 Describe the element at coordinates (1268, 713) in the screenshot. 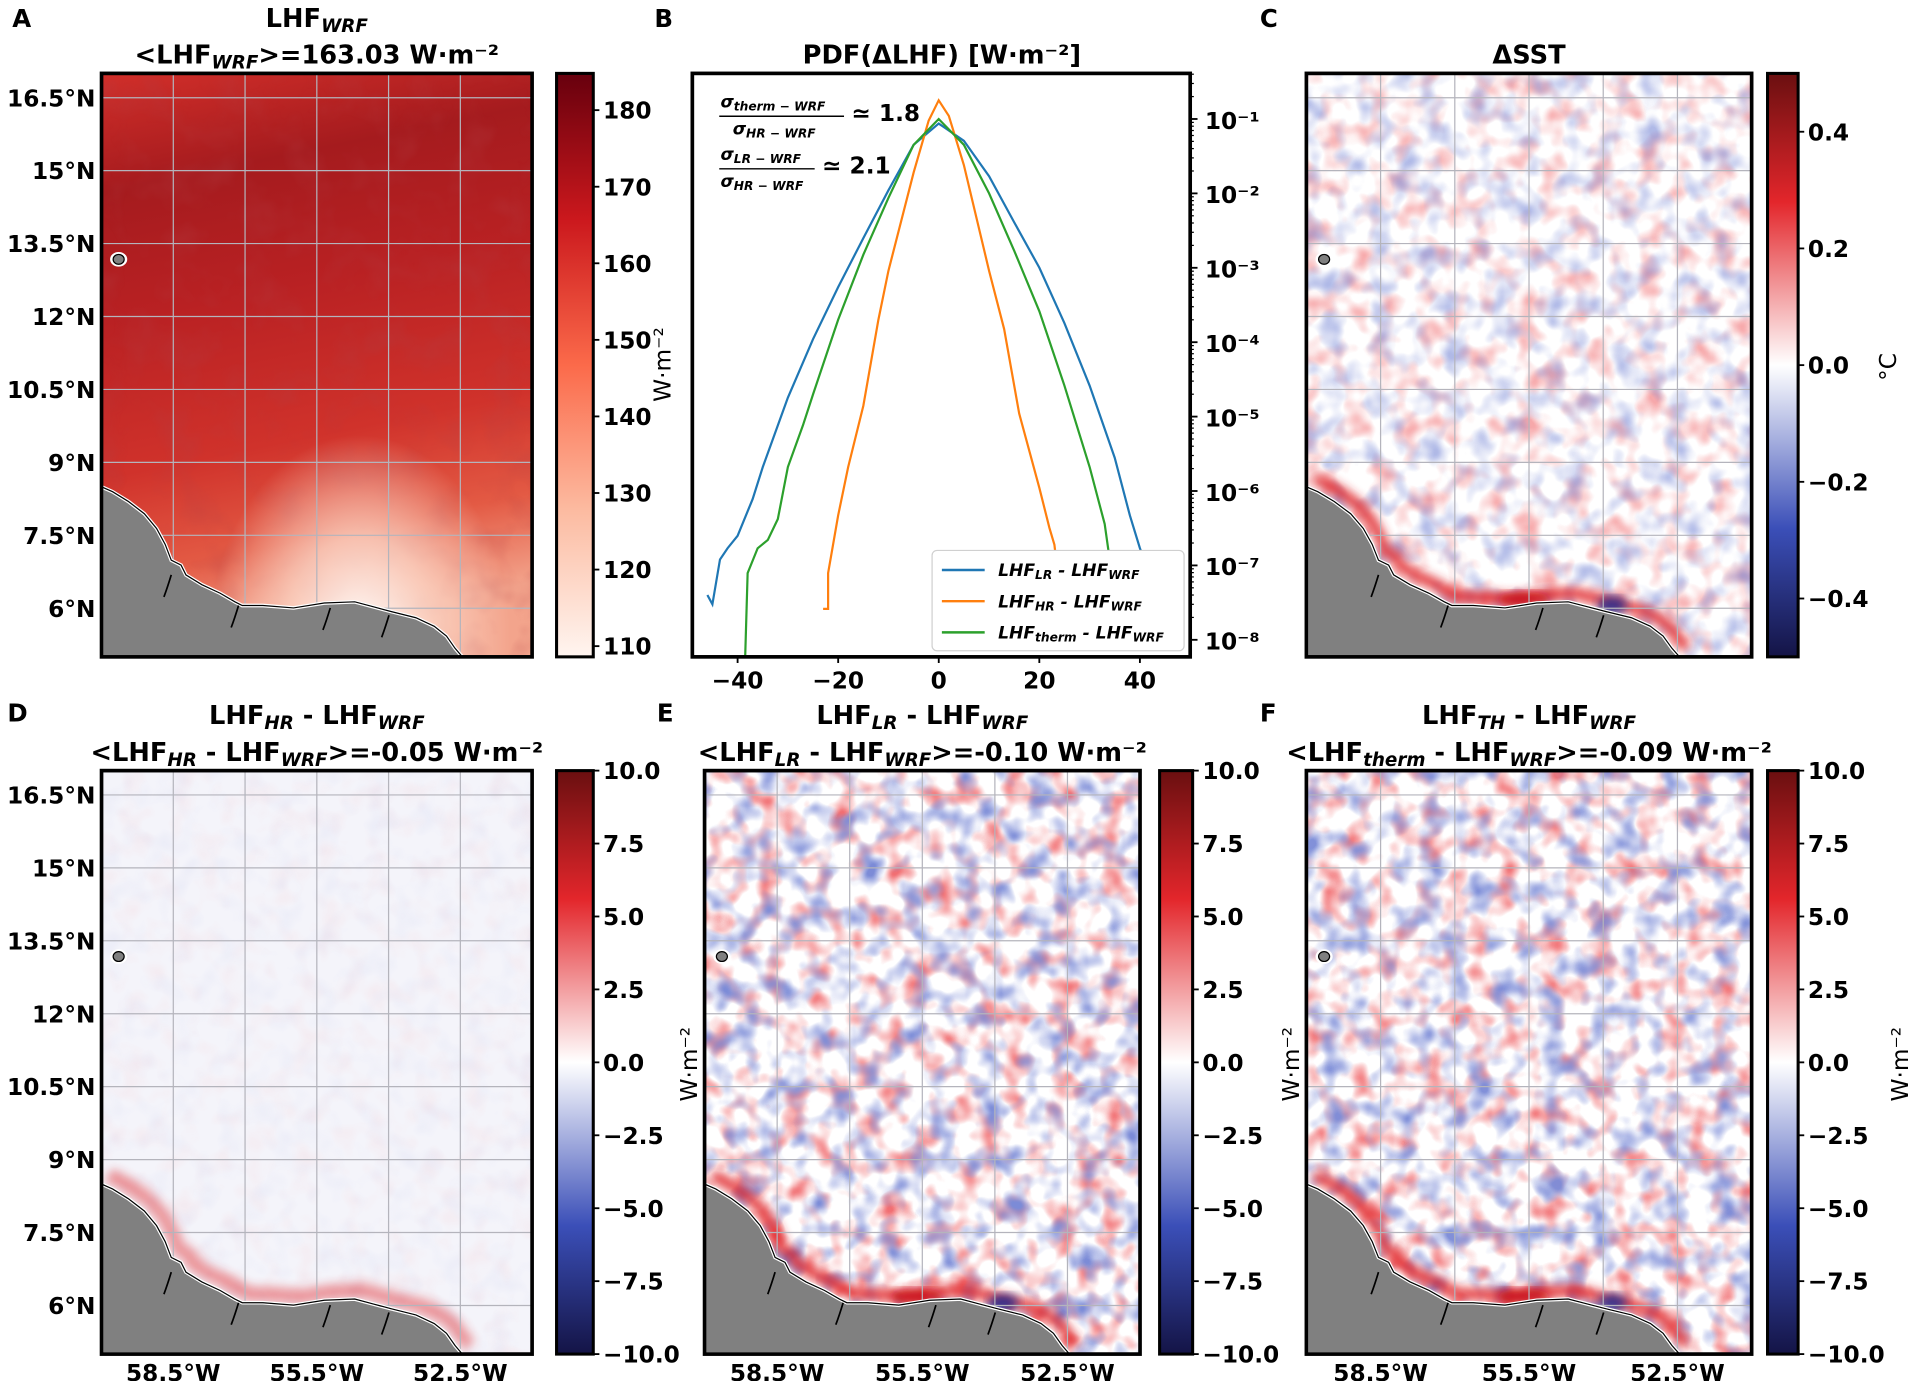

I see `panel-letter-f: F` at that location.